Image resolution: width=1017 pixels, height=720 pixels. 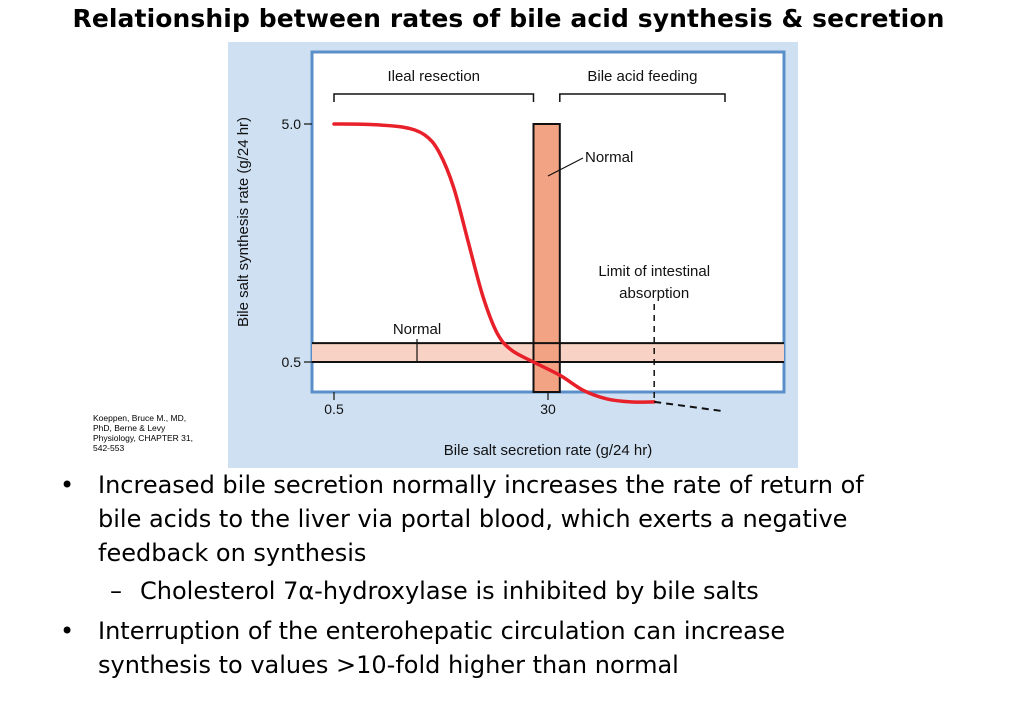 I want to click on x-tick-label: 0.5, so click(x=334, y=409).